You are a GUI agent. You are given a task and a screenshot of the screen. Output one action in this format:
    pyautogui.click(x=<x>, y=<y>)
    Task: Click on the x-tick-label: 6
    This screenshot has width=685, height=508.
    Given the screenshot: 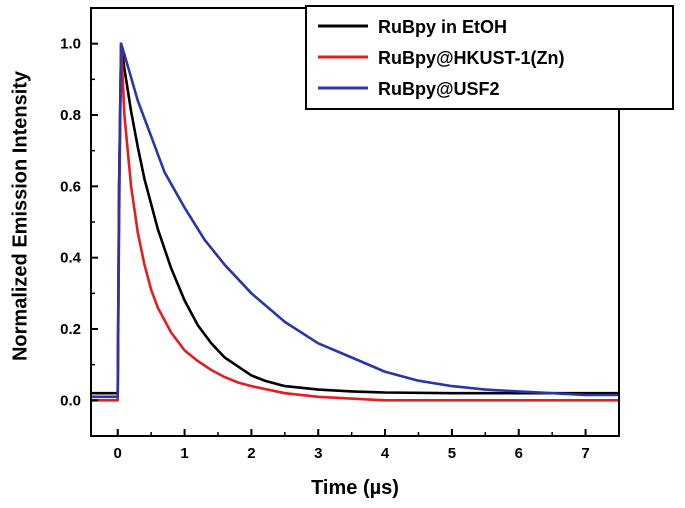 What is the action you would take?
    pyautogui.click(x=519, y=453)
    